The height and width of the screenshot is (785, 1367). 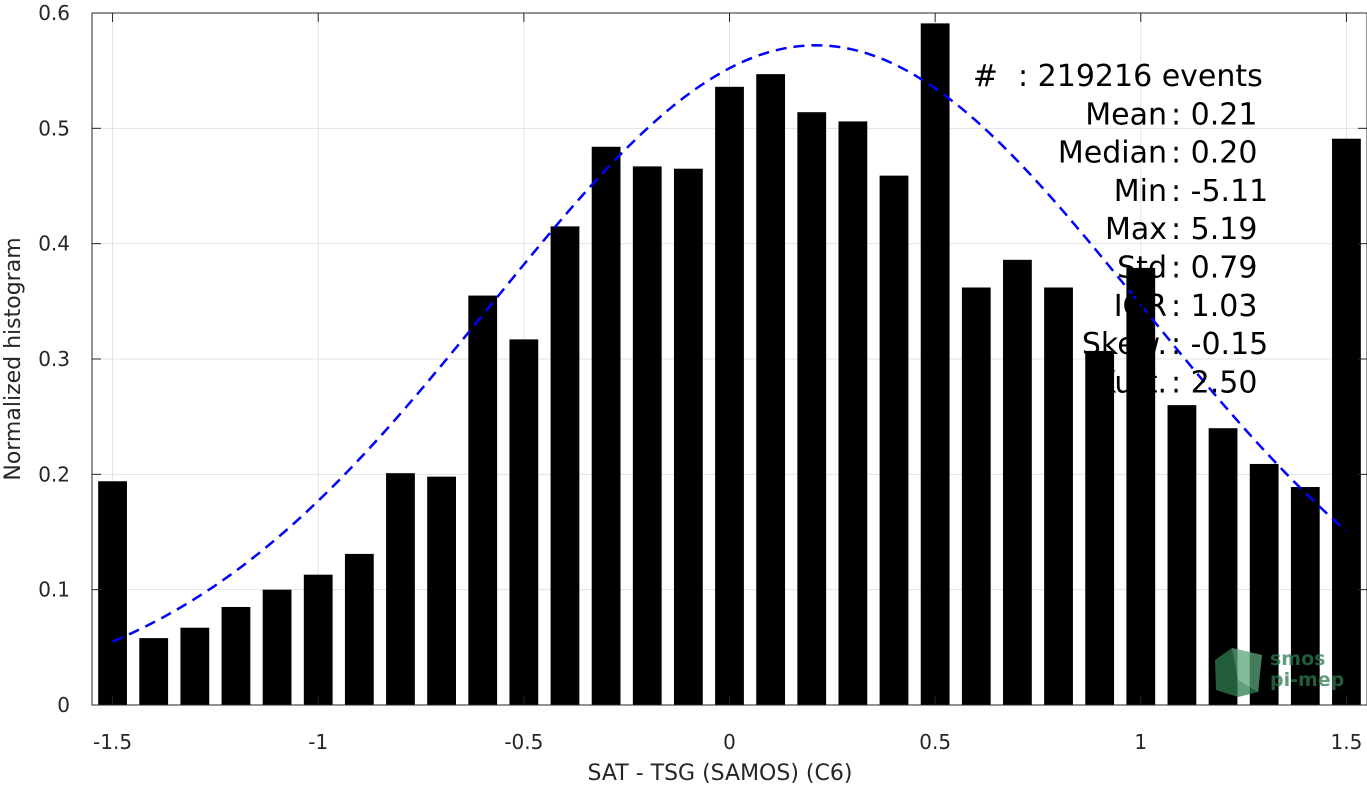 What do you see at coordinates (1307, 680) in the screenshot?
I see `watermark-line2: pi-mep` at bounding box center [1307, 680].